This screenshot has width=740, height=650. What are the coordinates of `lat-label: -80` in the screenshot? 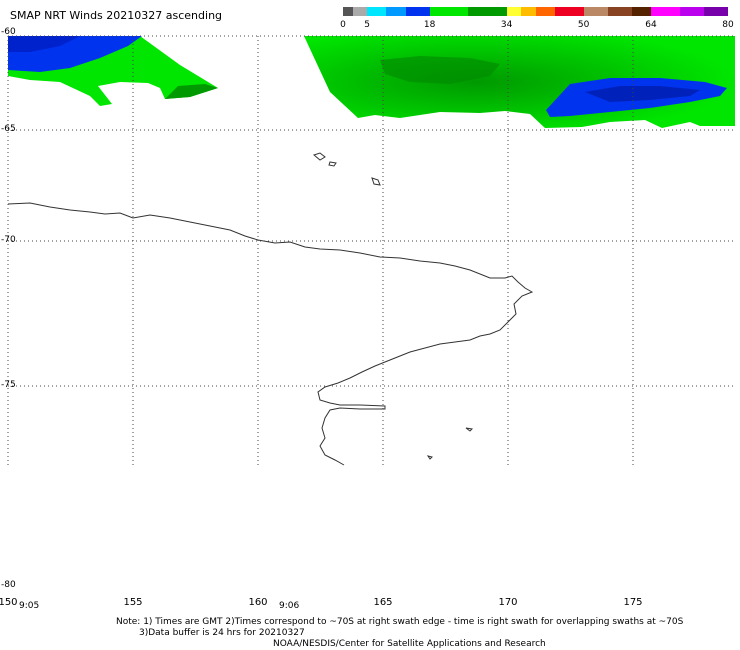 It's located at (8, 585).